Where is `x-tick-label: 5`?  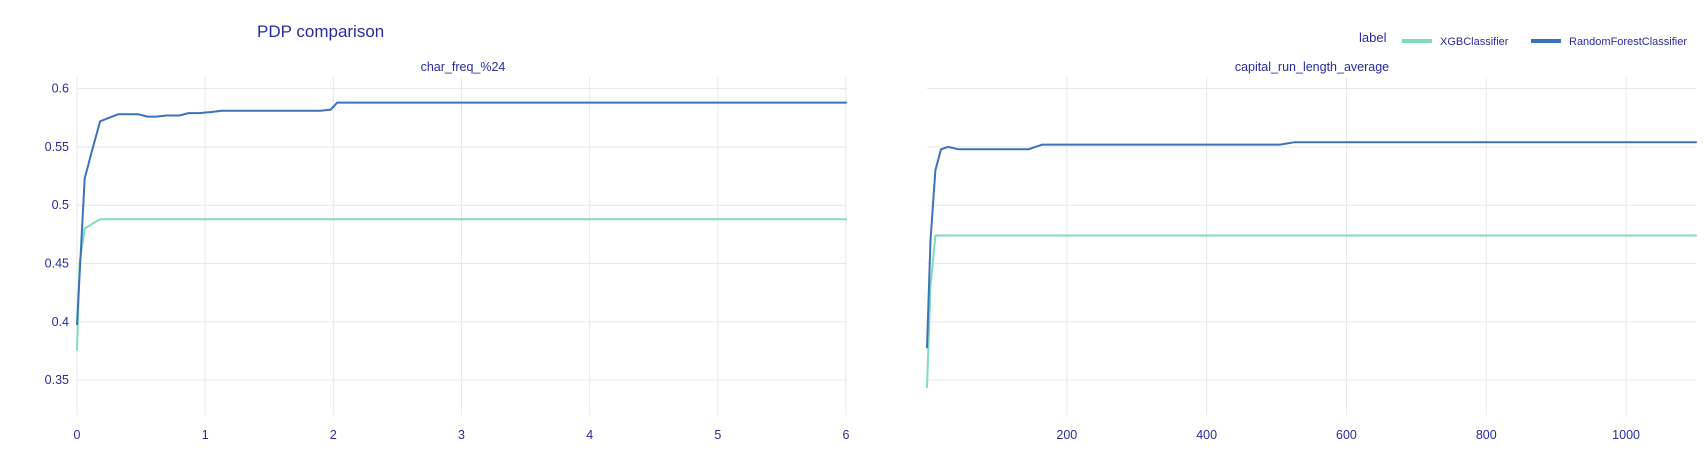
x-tick-label: 5 is located at coordinates (717, 435).